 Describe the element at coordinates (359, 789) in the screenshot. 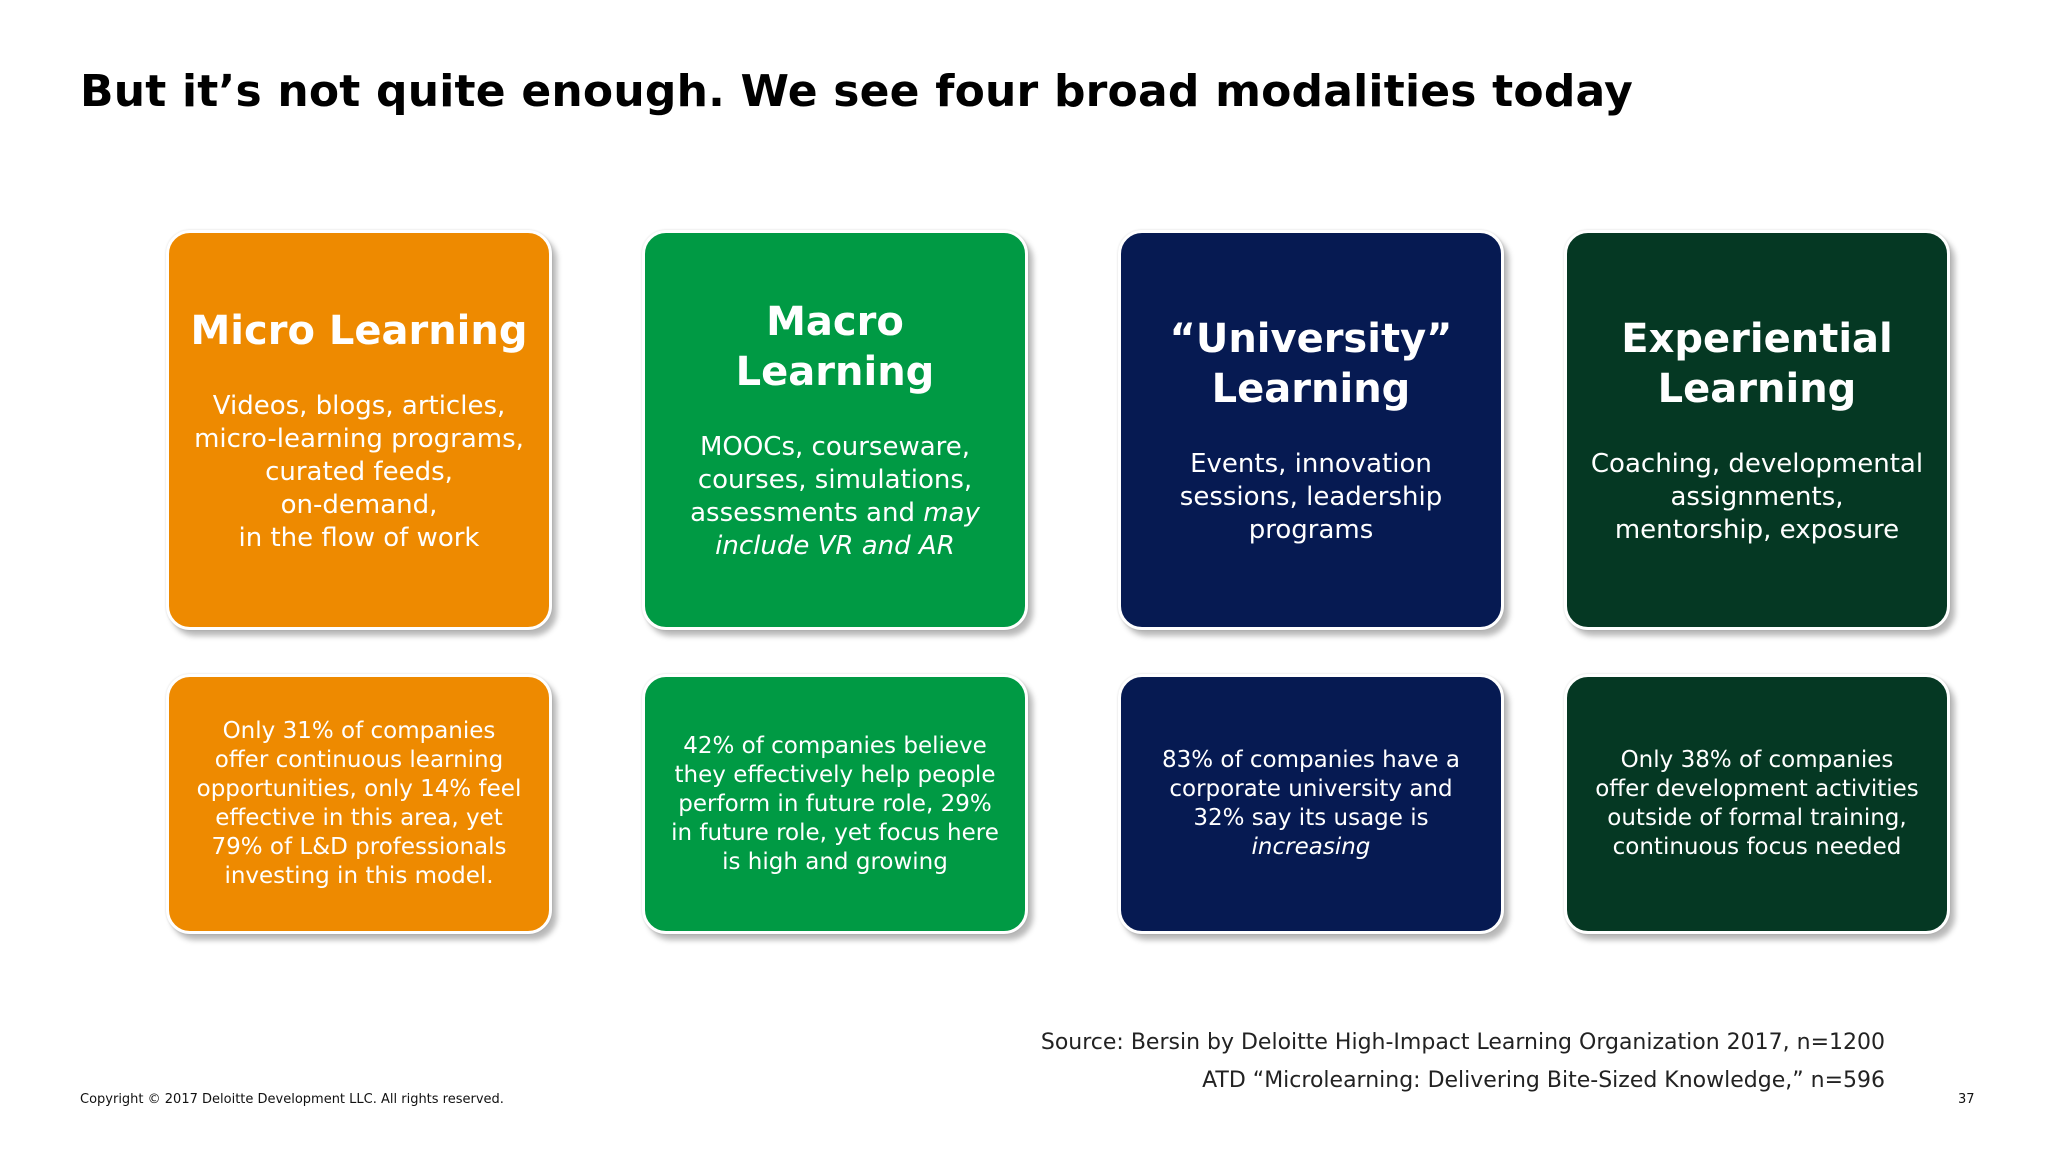

I see `stat-line: opportunities, only 14% feel` at that location.